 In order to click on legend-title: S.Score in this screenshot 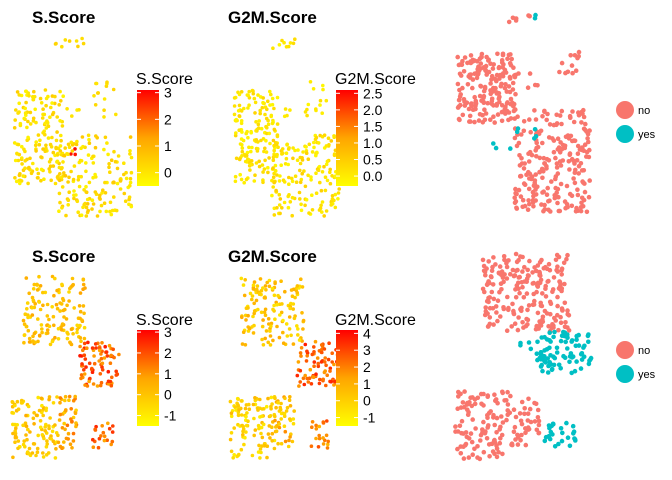, I will do `click(164, 79)`.